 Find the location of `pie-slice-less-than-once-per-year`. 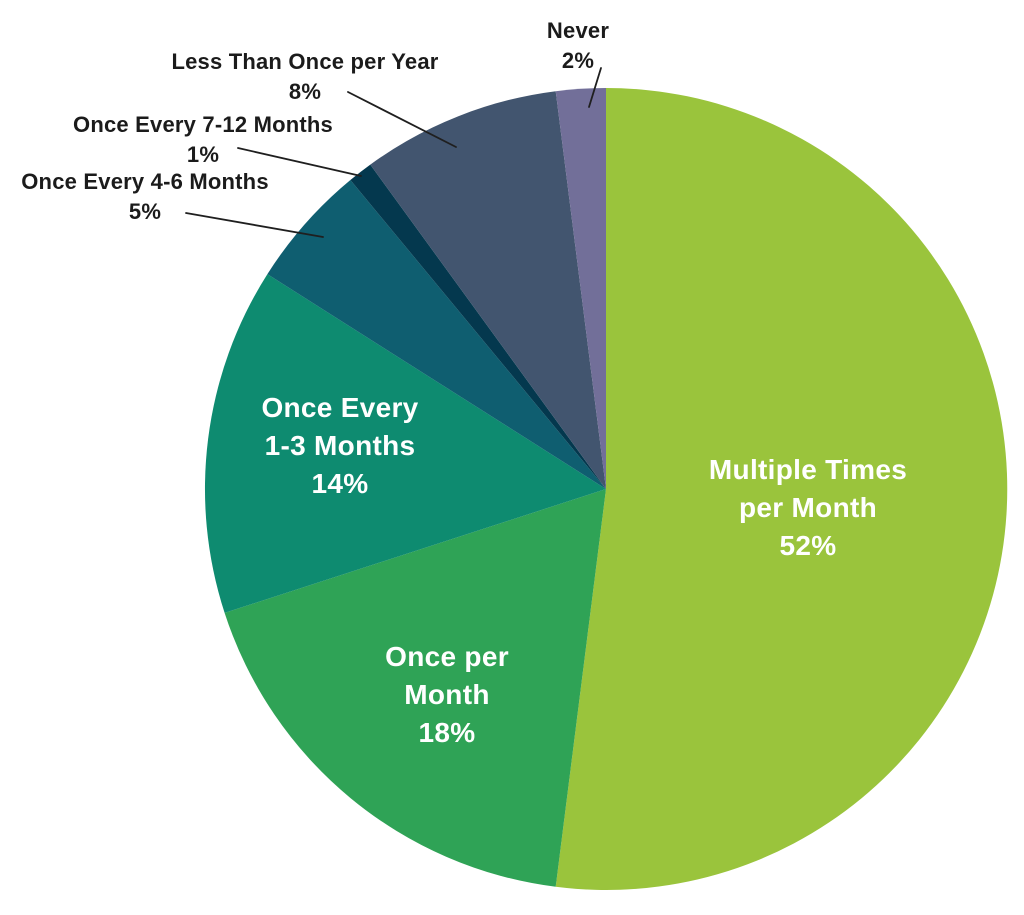

pie-slice-less-than-once-per-year is located at coordinates (488, 290).